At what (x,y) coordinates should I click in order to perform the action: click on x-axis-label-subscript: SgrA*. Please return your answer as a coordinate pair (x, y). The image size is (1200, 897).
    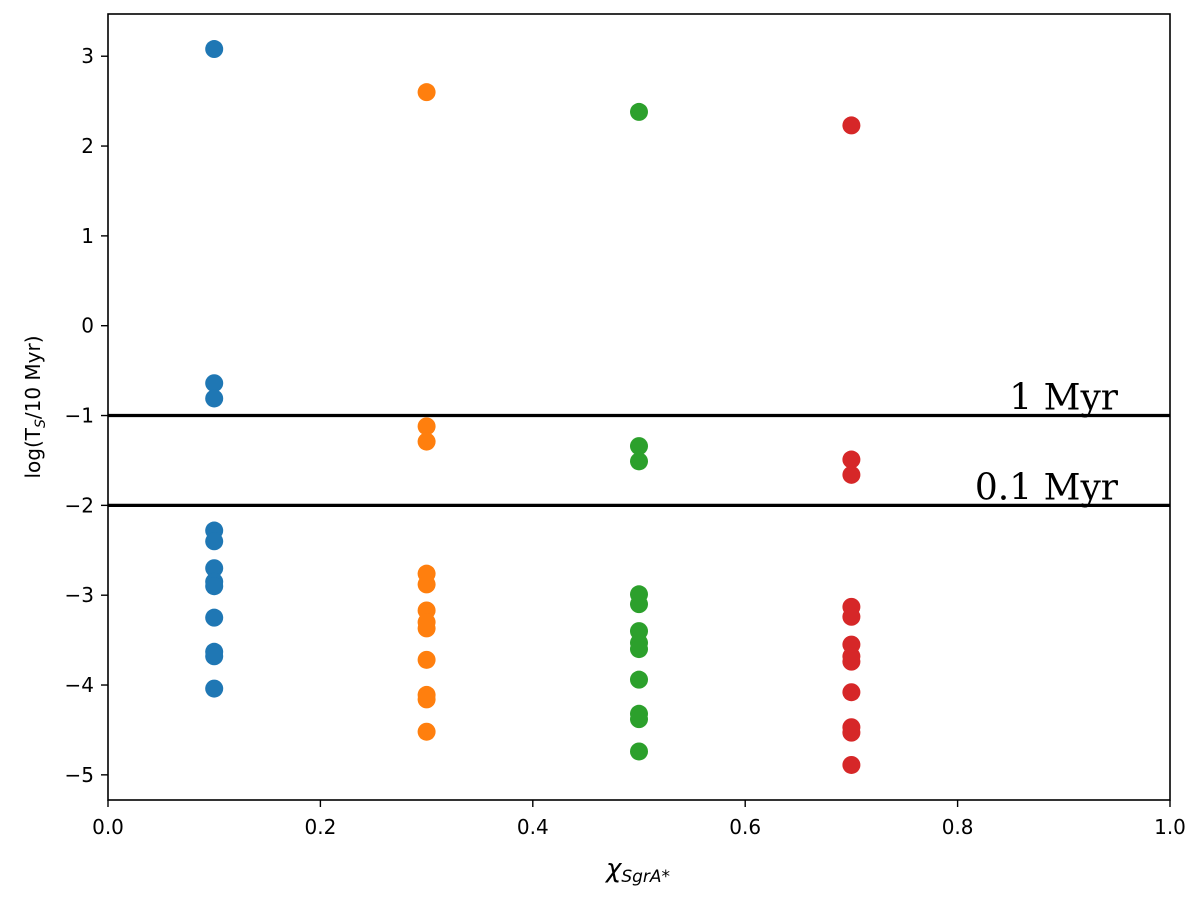
    Looking at the image, I should click on (645, 877).